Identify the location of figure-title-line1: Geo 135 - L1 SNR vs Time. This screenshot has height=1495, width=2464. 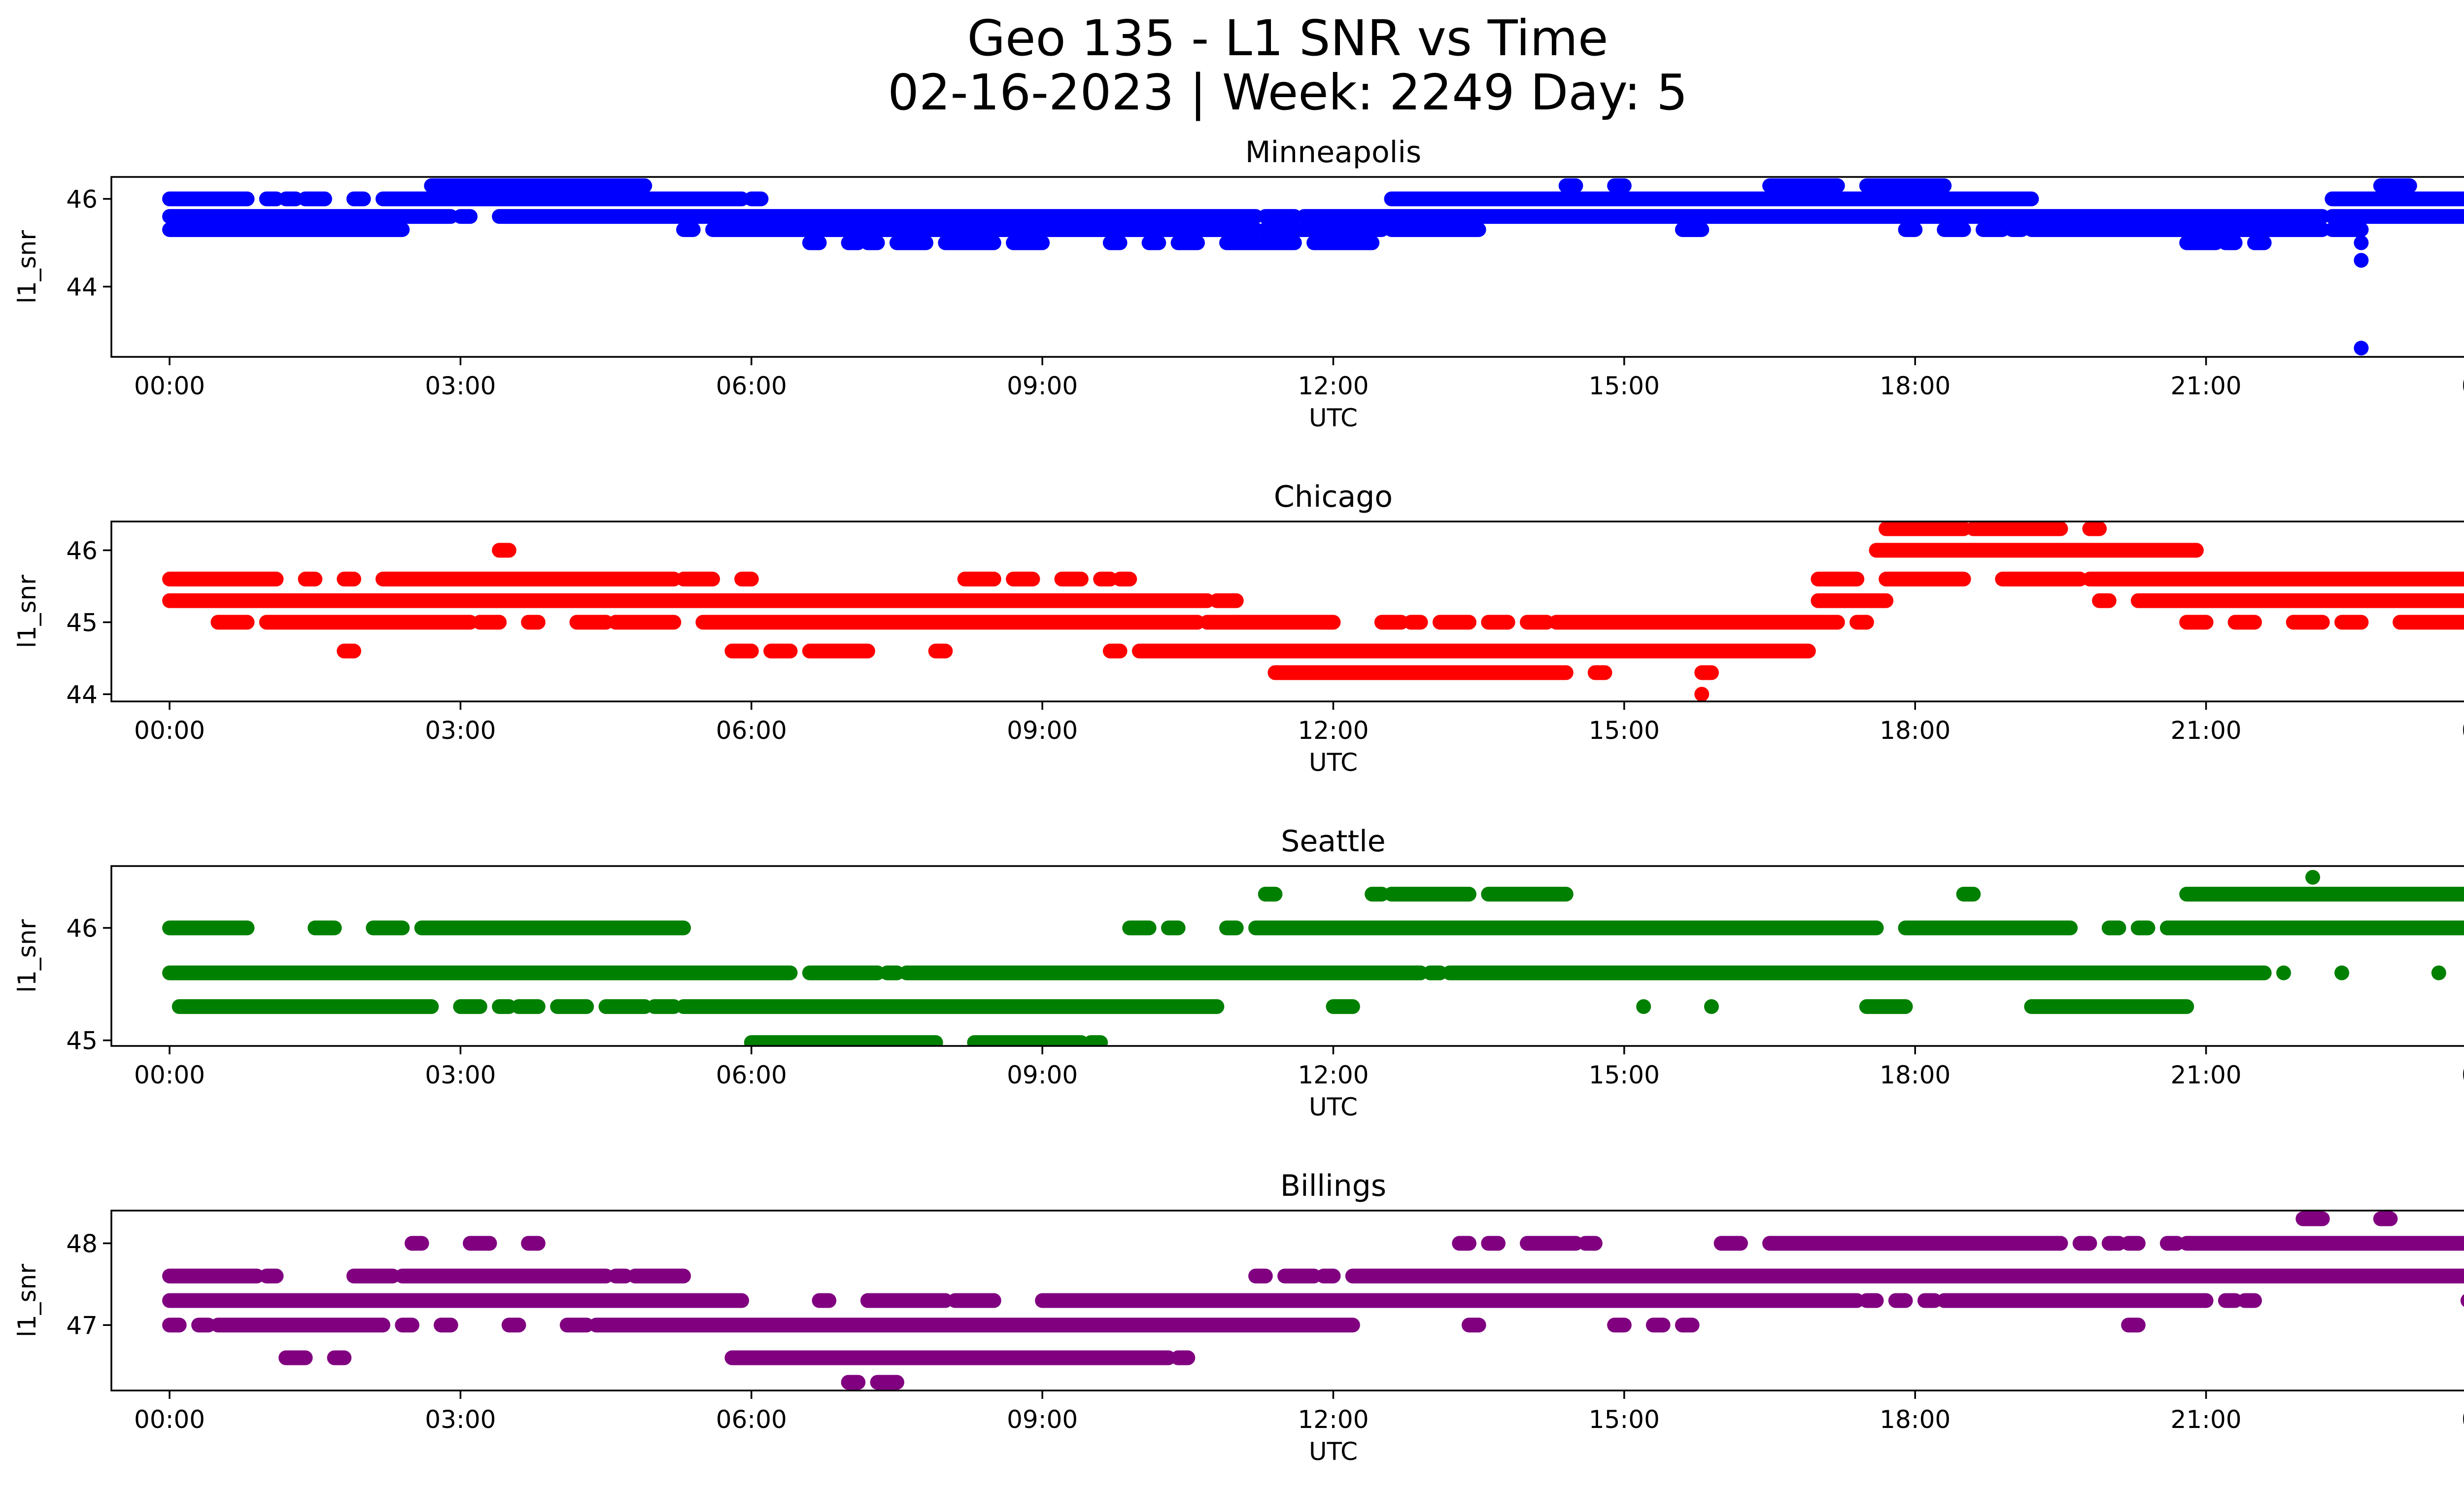
(1287, 38).